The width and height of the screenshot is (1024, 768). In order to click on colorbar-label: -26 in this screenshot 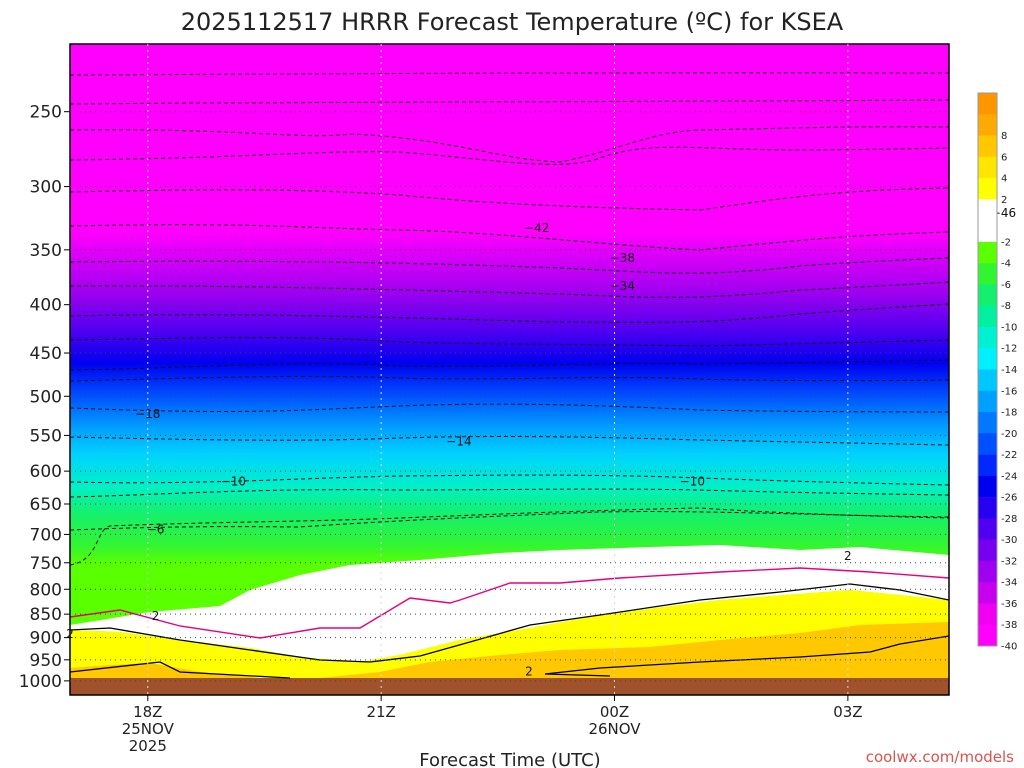, I will do `click(1009, 498)`.